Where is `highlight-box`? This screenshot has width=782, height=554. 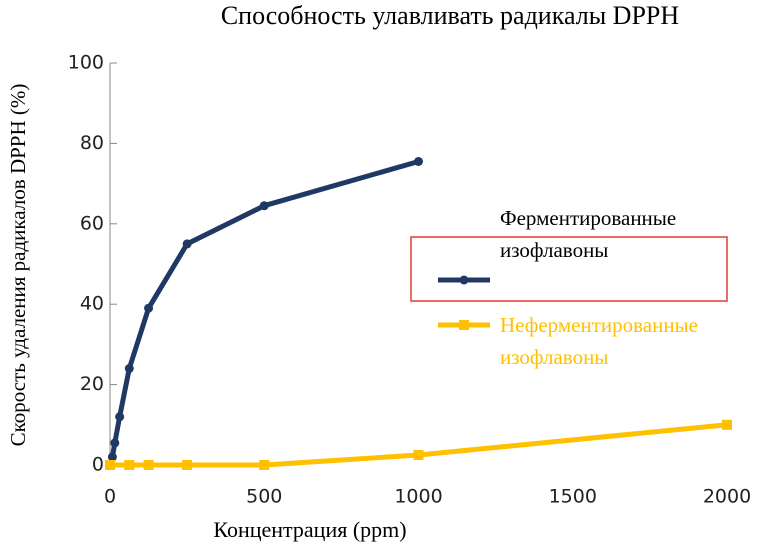 highlight-box is located at coordinates (569, 269).